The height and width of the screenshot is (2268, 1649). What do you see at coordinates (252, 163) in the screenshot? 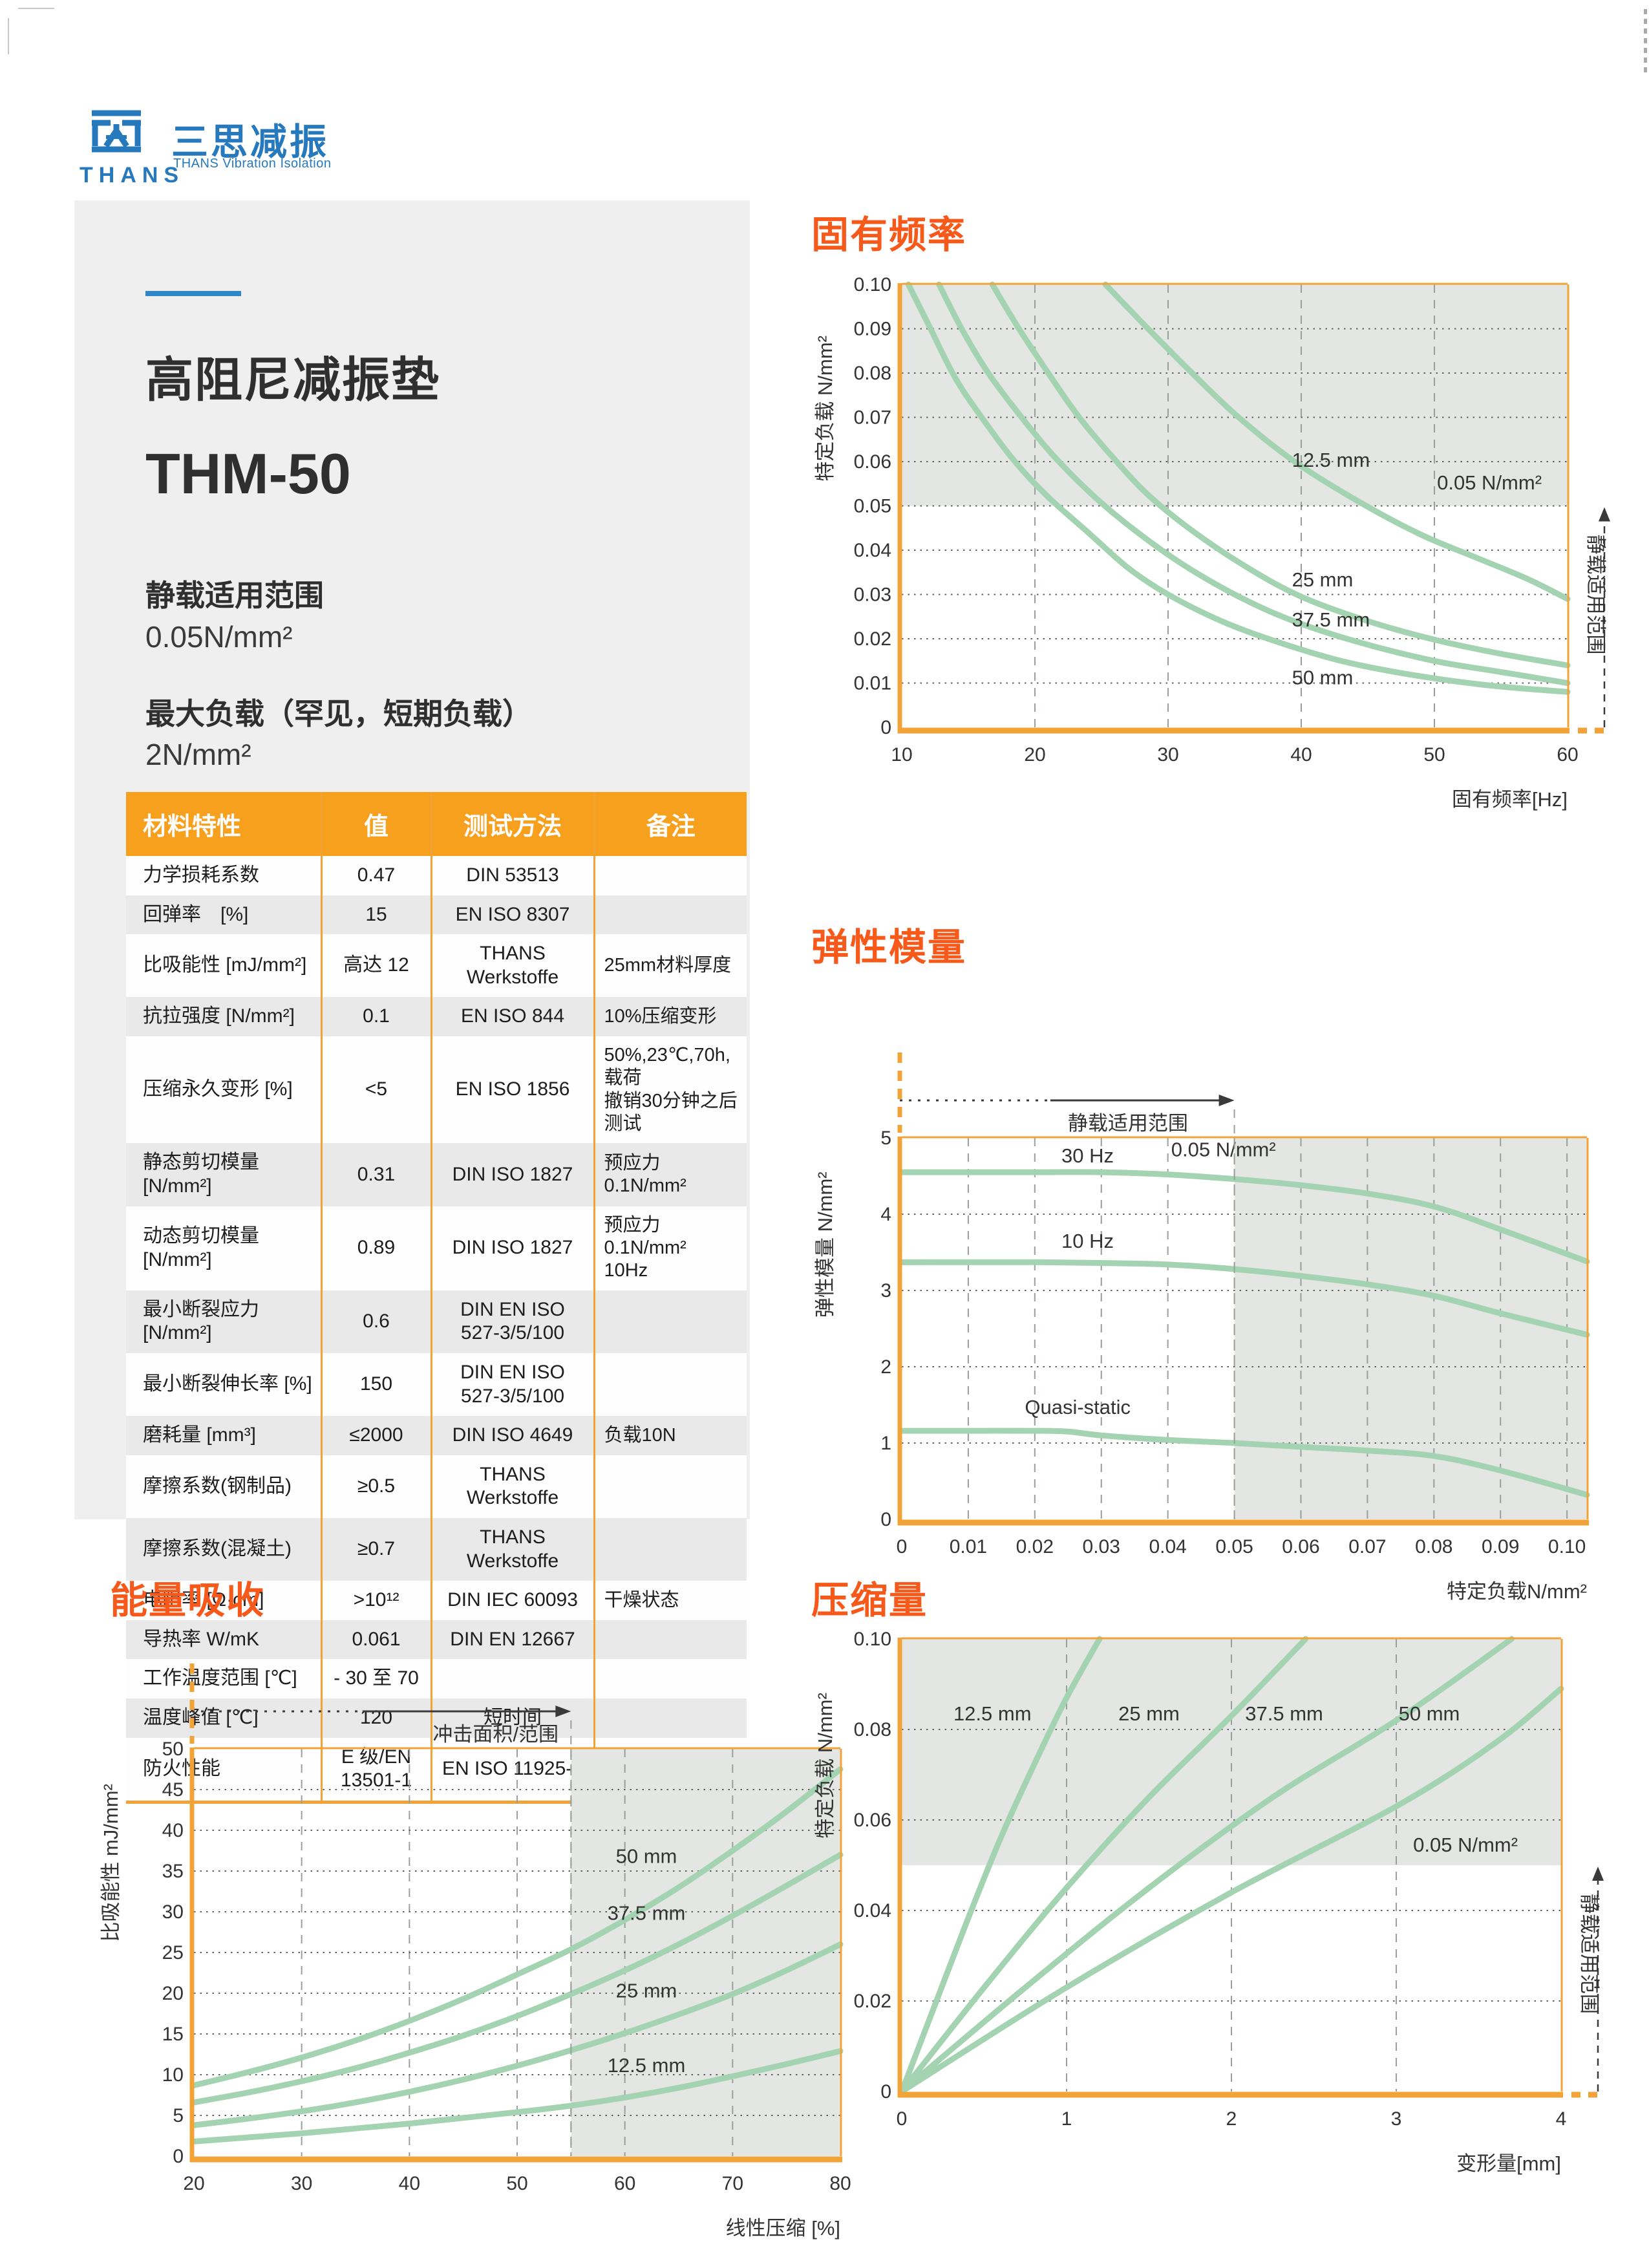
I see `logo-subtitle: THANS Vibration Isolation` at bounding box center [252, 163].